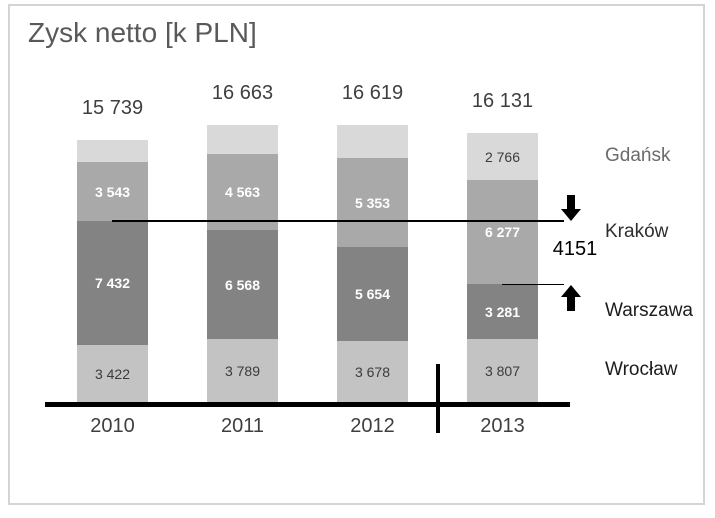 The image size is (715, 518). Describe the element at coordinates (242, 93) in the screenshot. I see `total-label: 16 663` at that location.